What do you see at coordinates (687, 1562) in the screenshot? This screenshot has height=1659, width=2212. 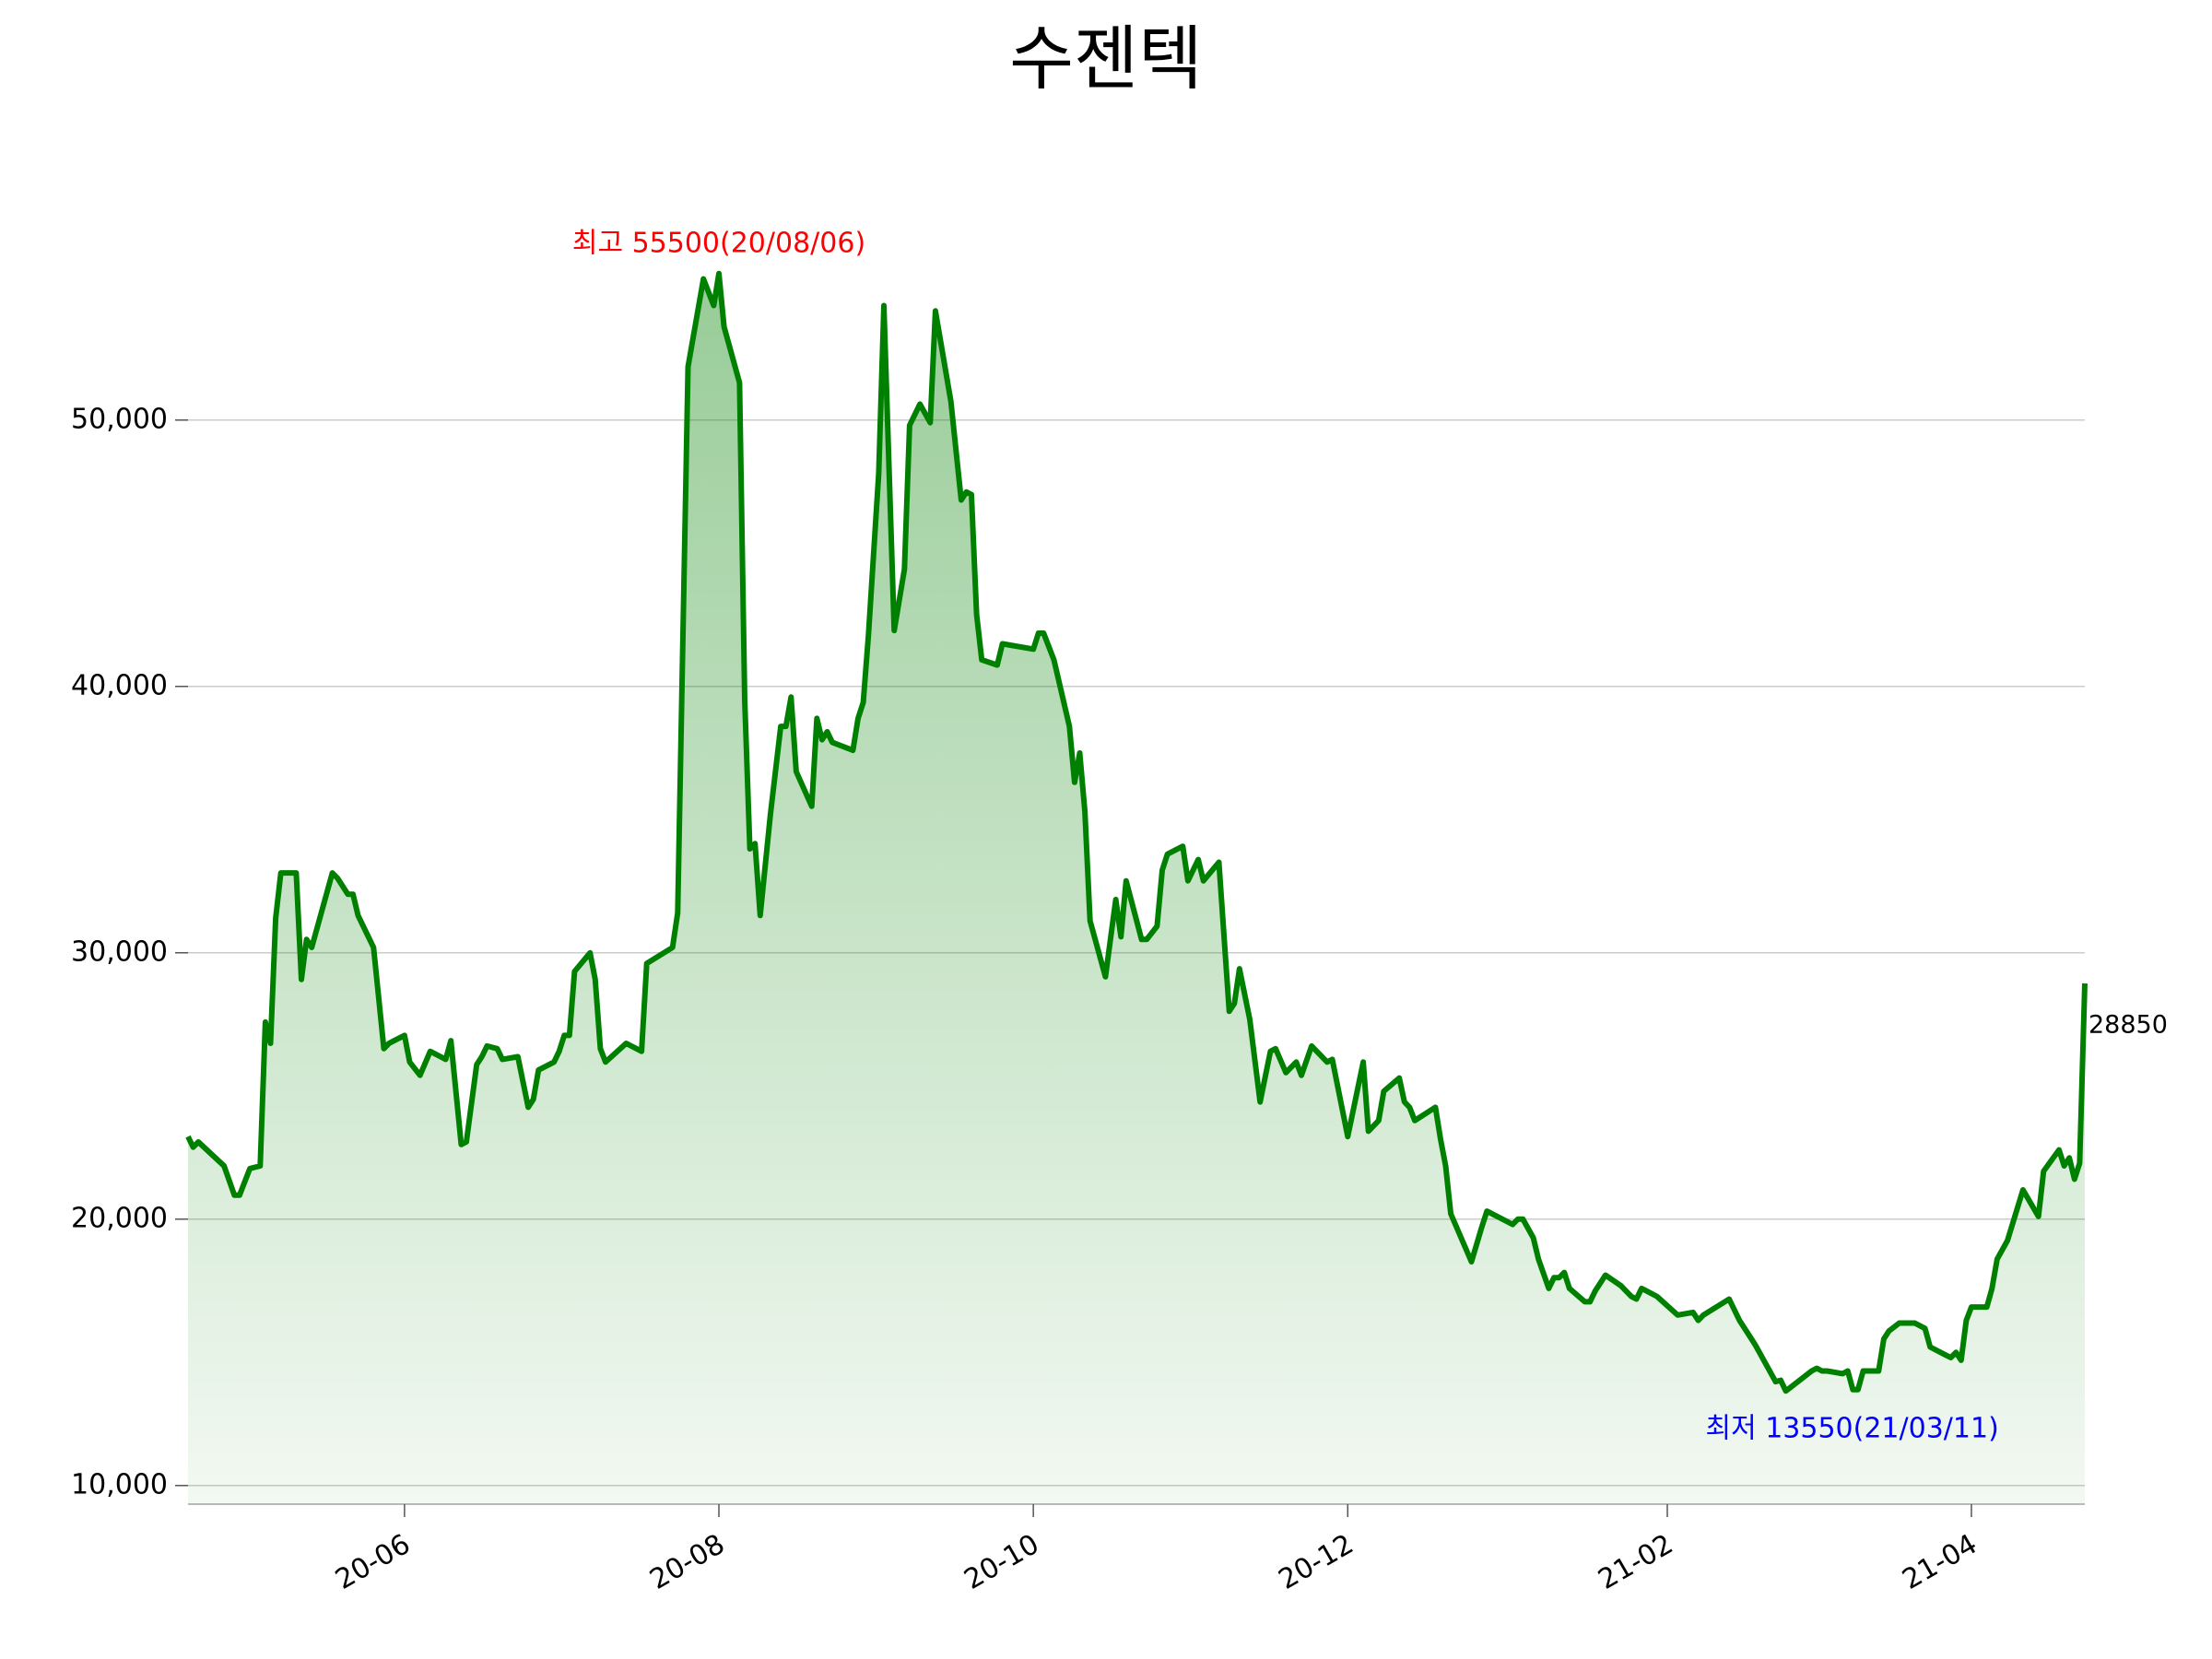 I see `x-tick-label: 20-08` at bounding box center [687, 1562].